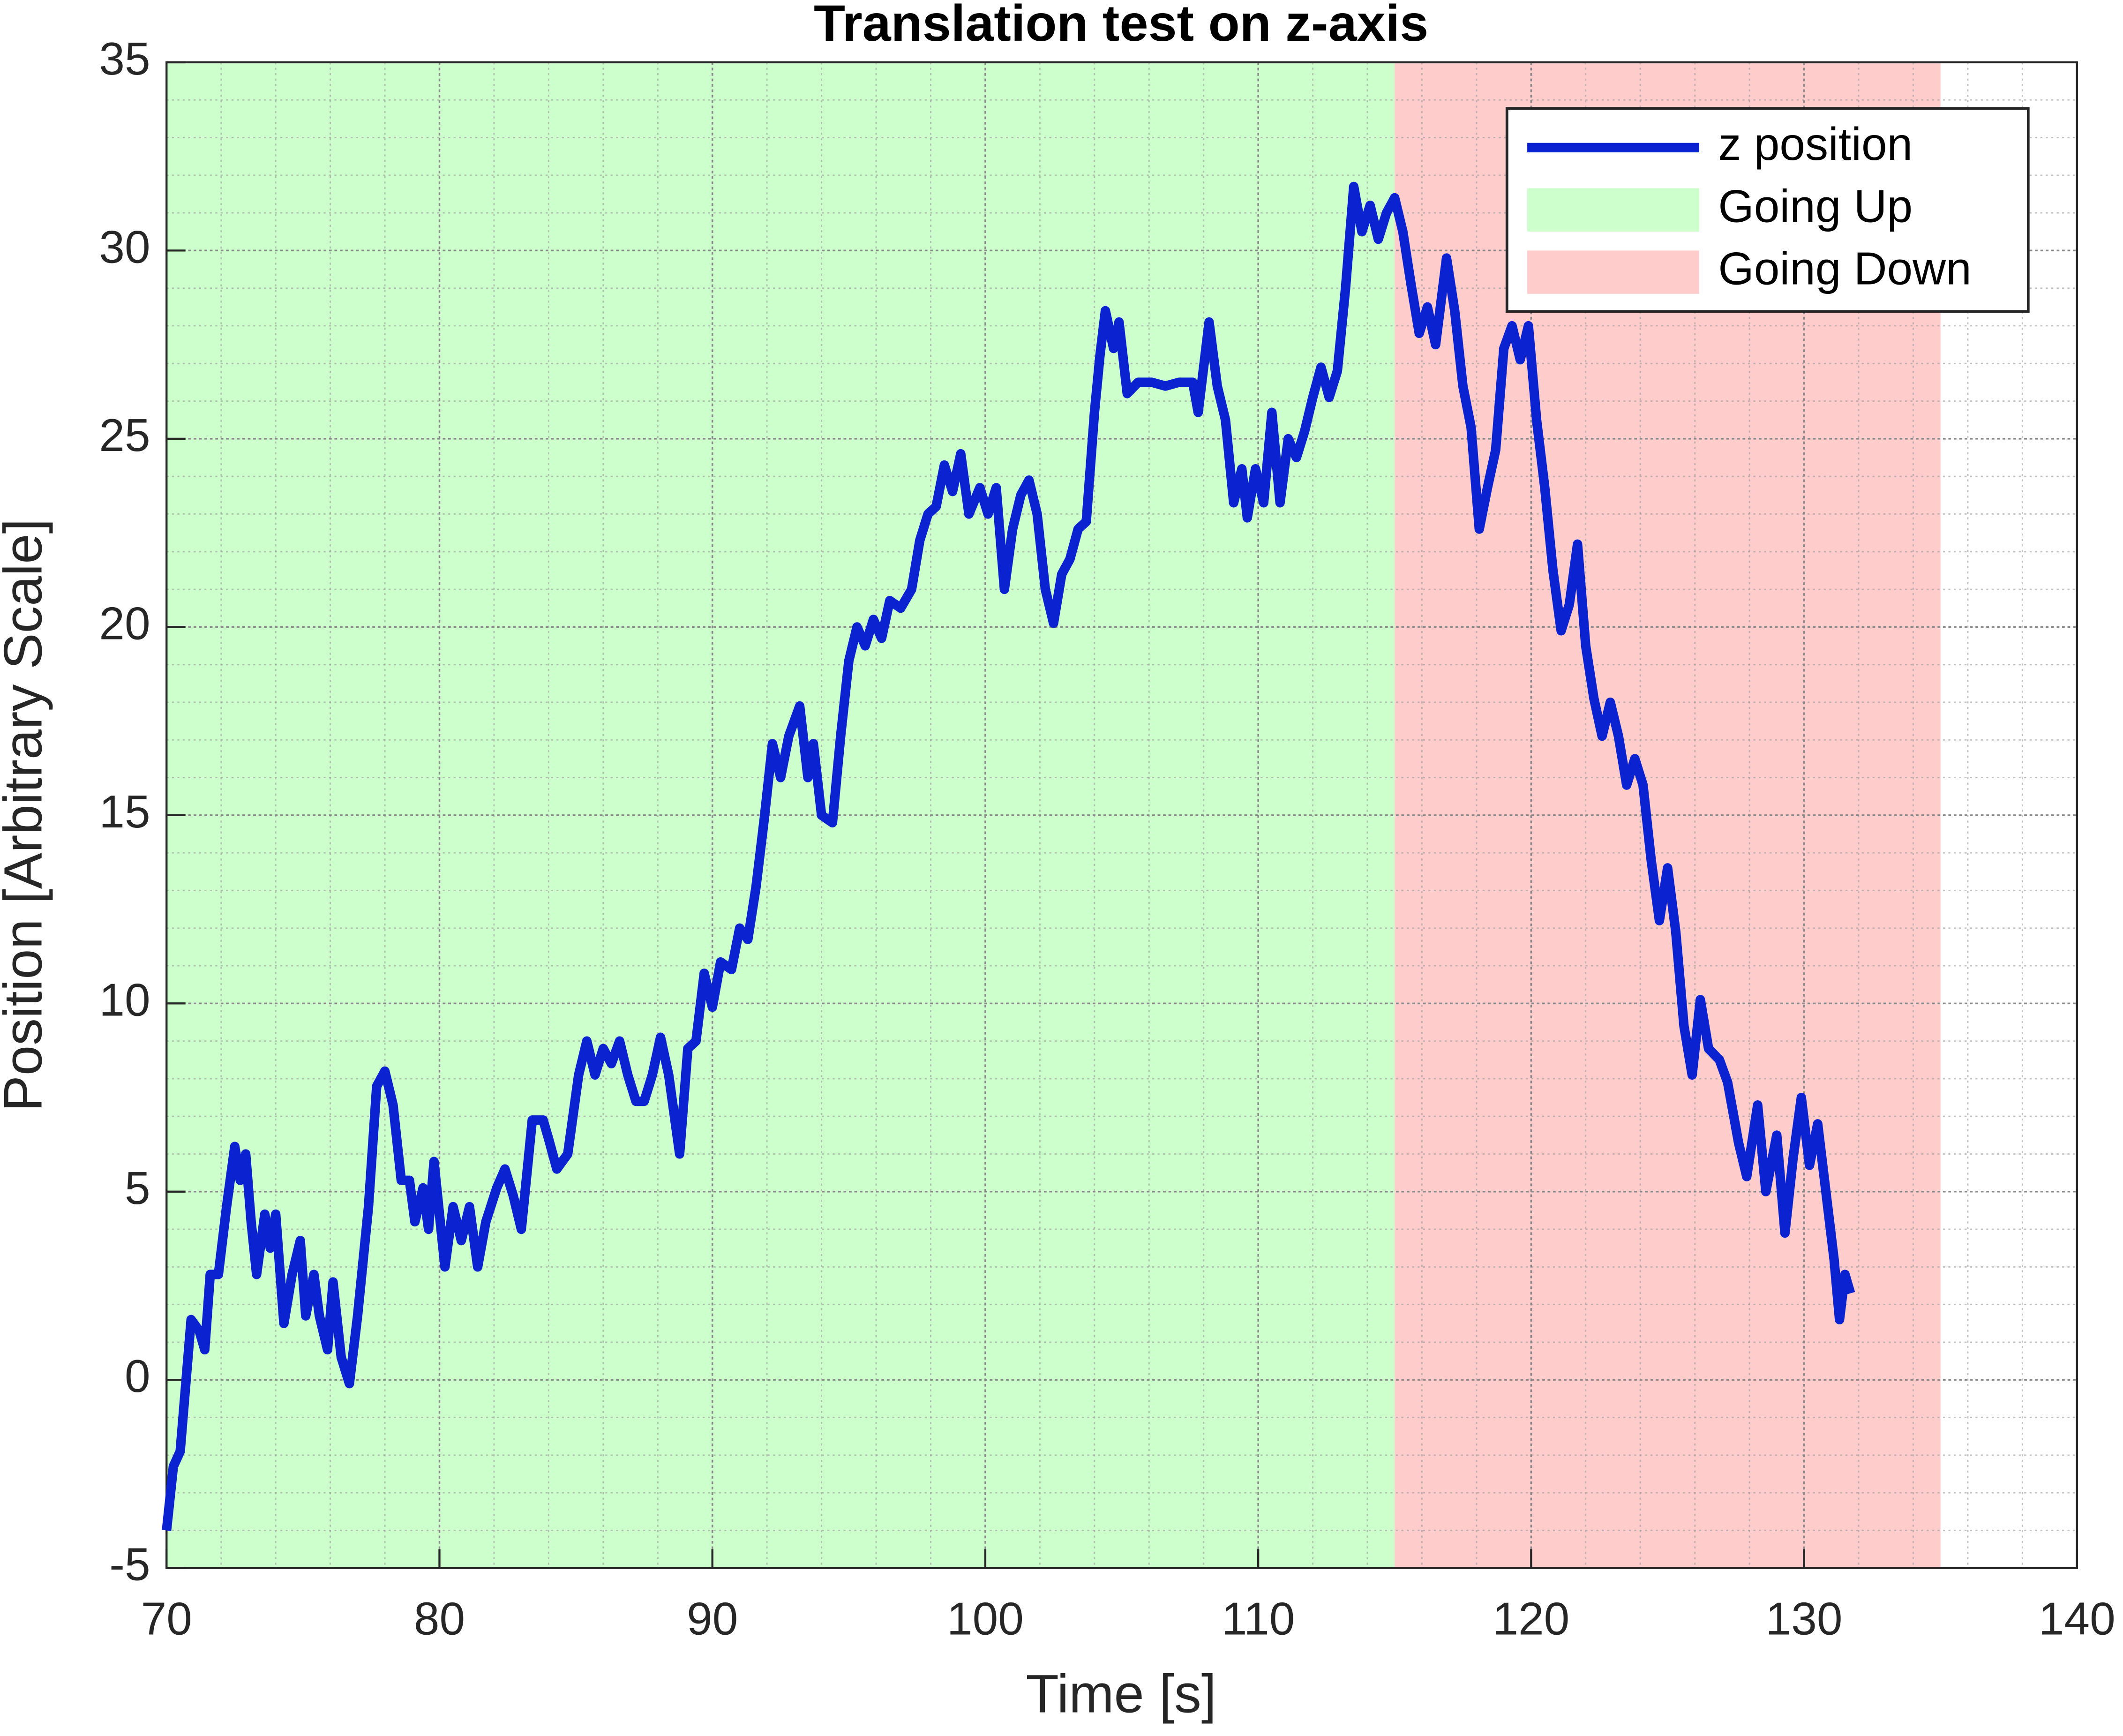 Image resolution: width=2123 pixels, height=1736 pixels. Describe the element at coordinates (712, 1618) in the screenshot. I see `x-tick-label: 90` at that location.